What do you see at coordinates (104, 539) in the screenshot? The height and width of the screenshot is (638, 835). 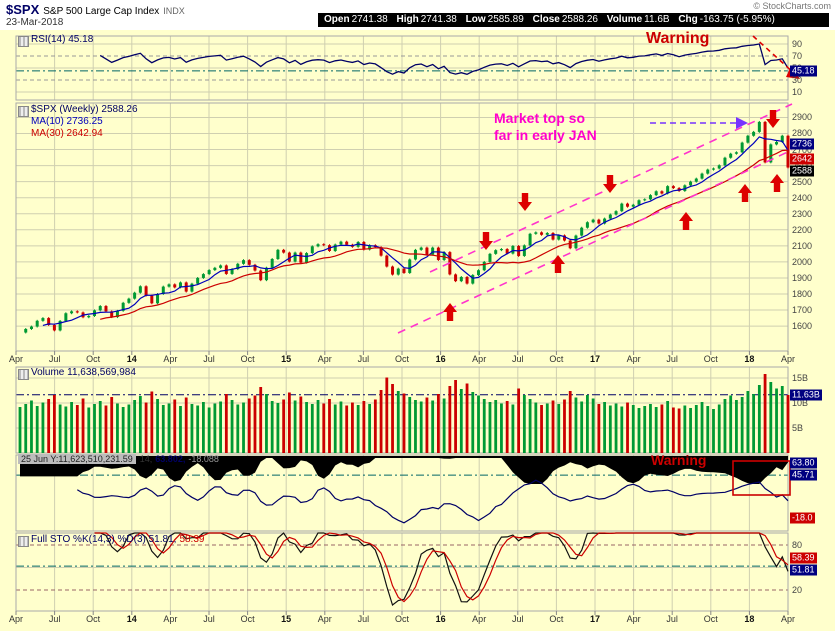 I see `sto-k-label: Full STO %K(14,3) %D(3) 51.81,` at bounding box center [104, 539].